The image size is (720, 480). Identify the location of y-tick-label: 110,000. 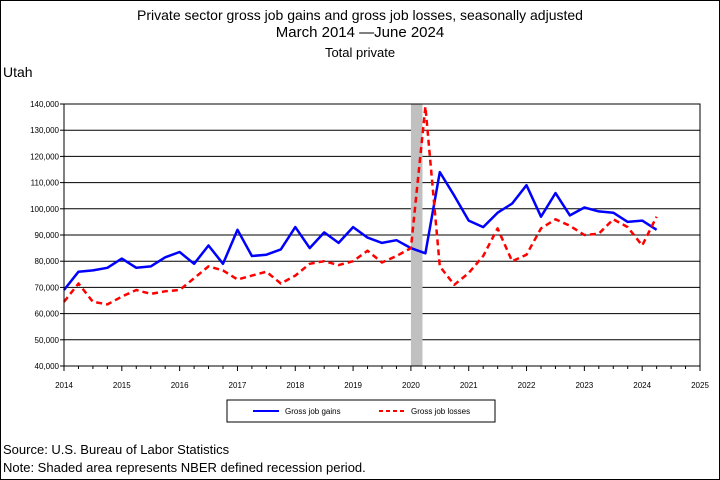
(45, 183).